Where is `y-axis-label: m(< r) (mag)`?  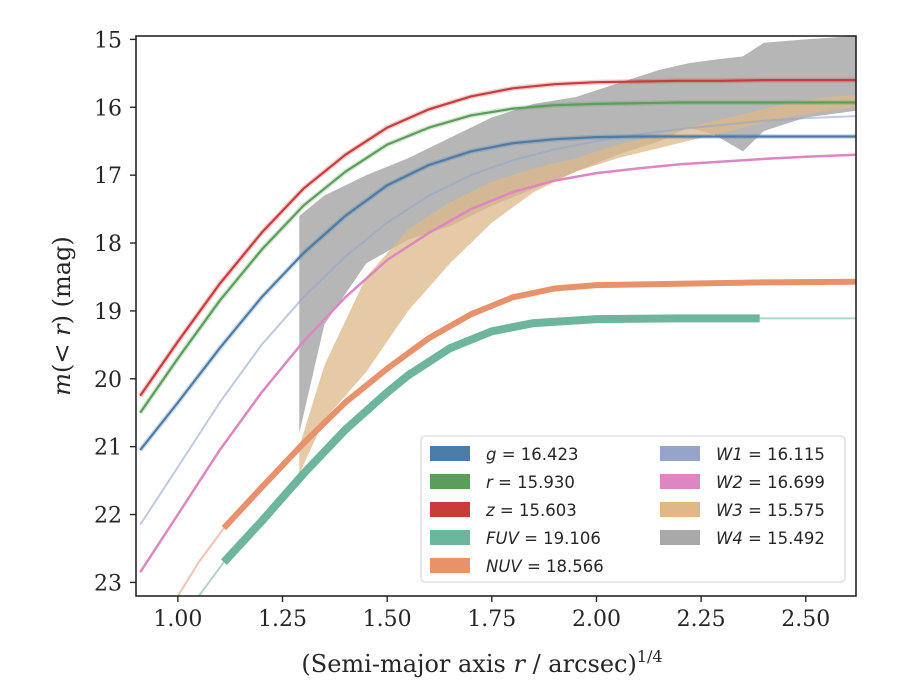 y-axis-label: m(< r) (mag) is located at coordinates (62, 316).